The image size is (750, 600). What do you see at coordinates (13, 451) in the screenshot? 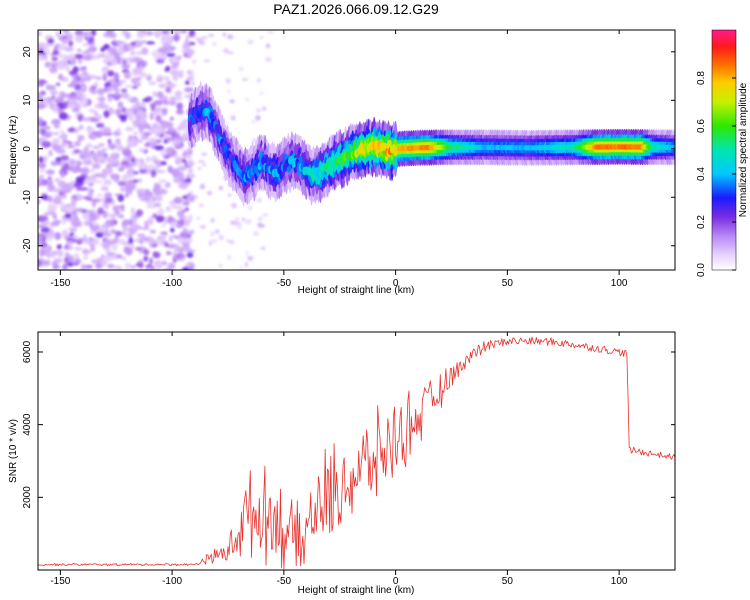
I see `snr-ylabel: SNR (10 * v/v)` at bounding box center [13, 451].